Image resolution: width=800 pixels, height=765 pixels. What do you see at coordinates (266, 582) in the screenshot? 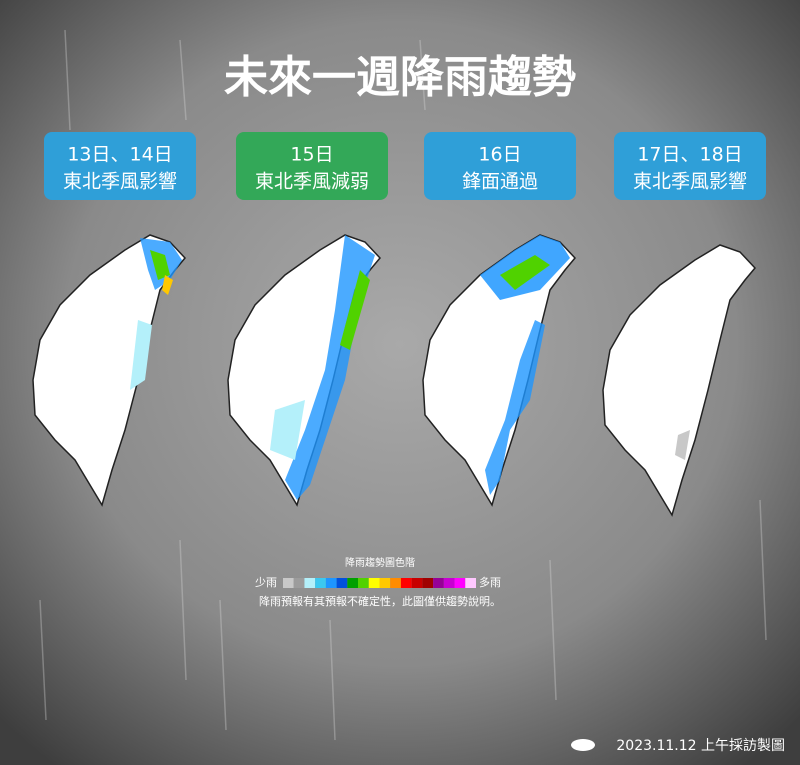
I see `legend-low: 少雨` at bounding box center [266, 582].